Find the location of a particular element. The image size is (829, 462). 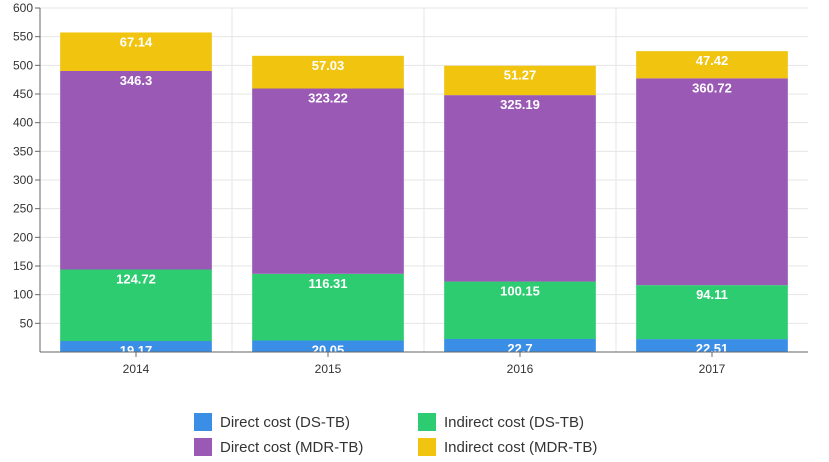

data-label: 47.42 is located at coordinates (712, 60).